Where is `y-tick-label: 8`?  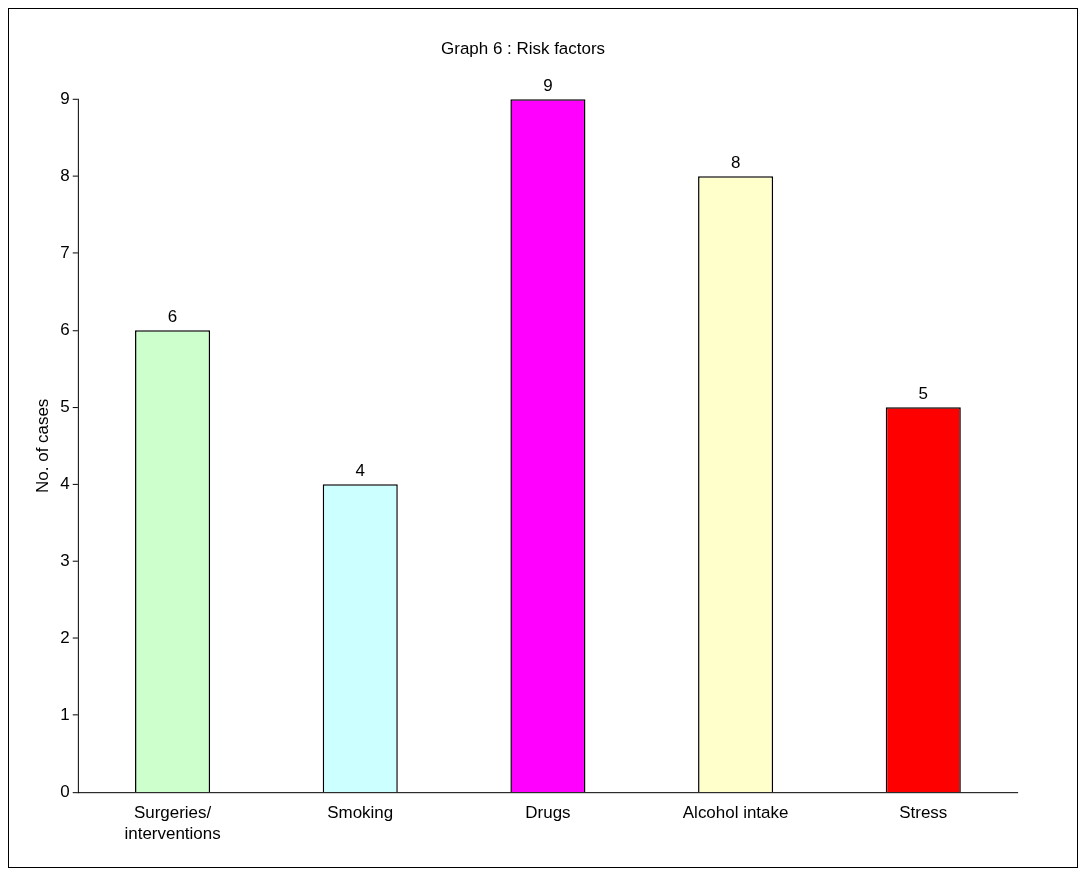
y-tick-label: 8 is located at coordinates (65, 175).